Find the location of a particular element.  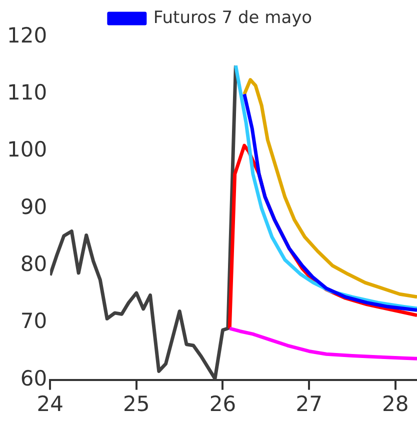

y-tick-label: 60 is located at coordinates (34, 378).